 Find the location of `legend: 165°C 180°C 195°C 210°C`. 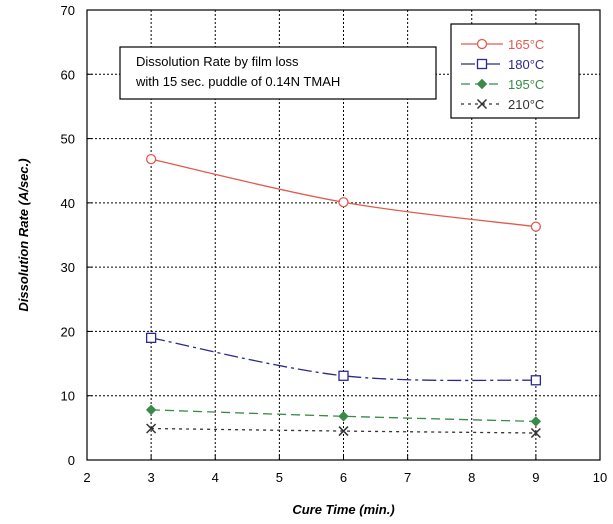

legend: 165°C 180°C 195°C 210°C is located at coordinates (515, 71).